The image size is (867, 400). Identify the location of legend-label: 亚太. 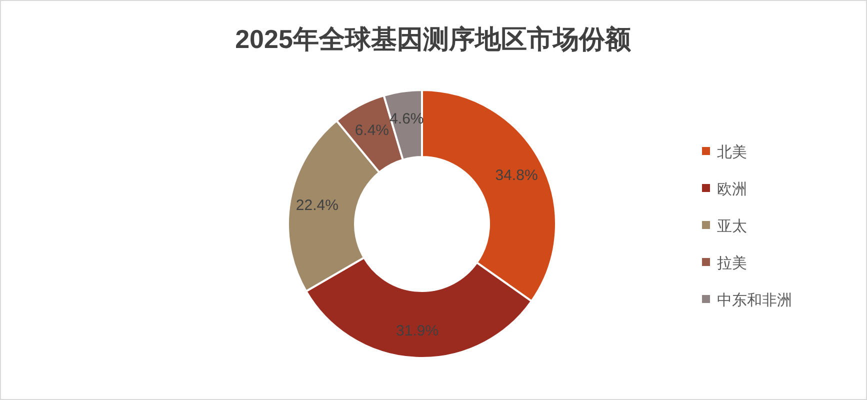
(732, 226).